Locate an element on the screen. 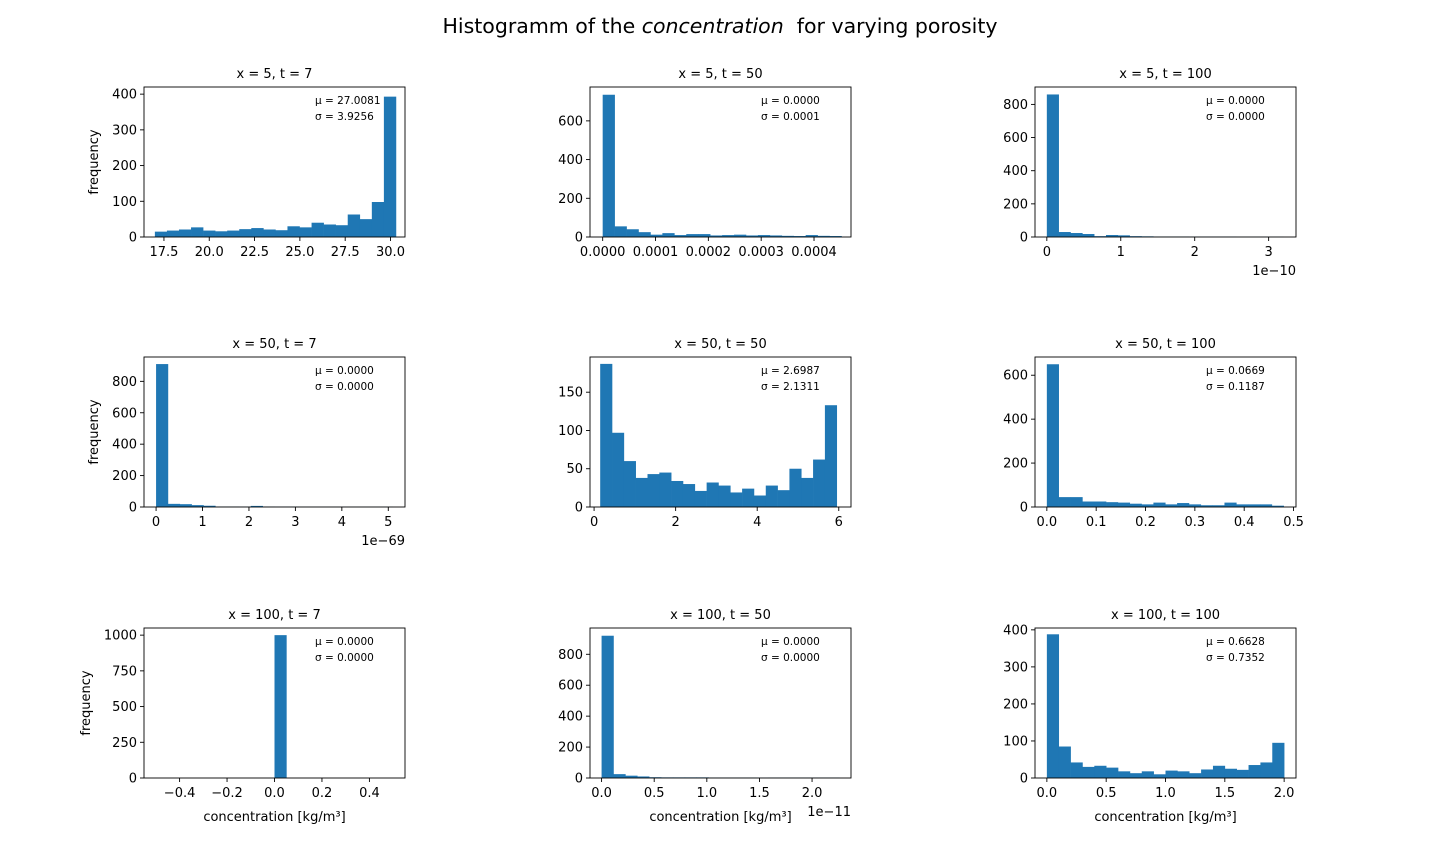 The height and width of the screenshot is (864, 1440). y-tick-label: 100 is located at coordinates (124, 202).